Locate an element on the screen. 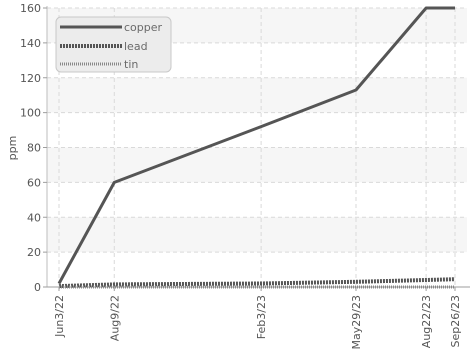 This screenshot has width=474, height=353. y-tick-label: 0 is located at coordinates (37, 287).